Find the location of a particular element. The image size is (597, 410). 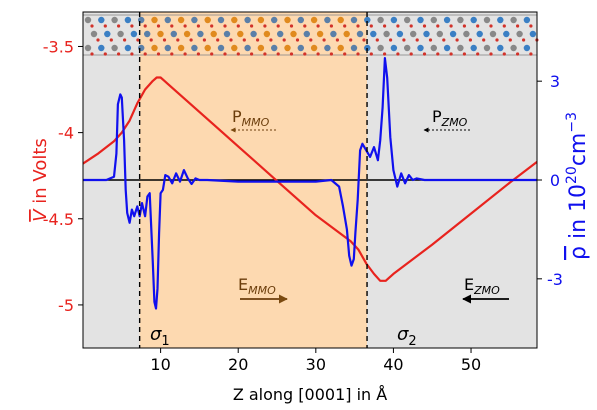

p-zmo-label: PZMO is located at coordinates (450, 118).